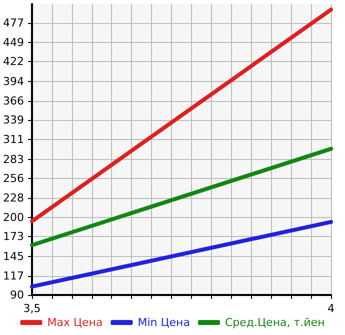 The image size is (345, 335). I want to click on y-tick-label: 339, so click(13, 119).